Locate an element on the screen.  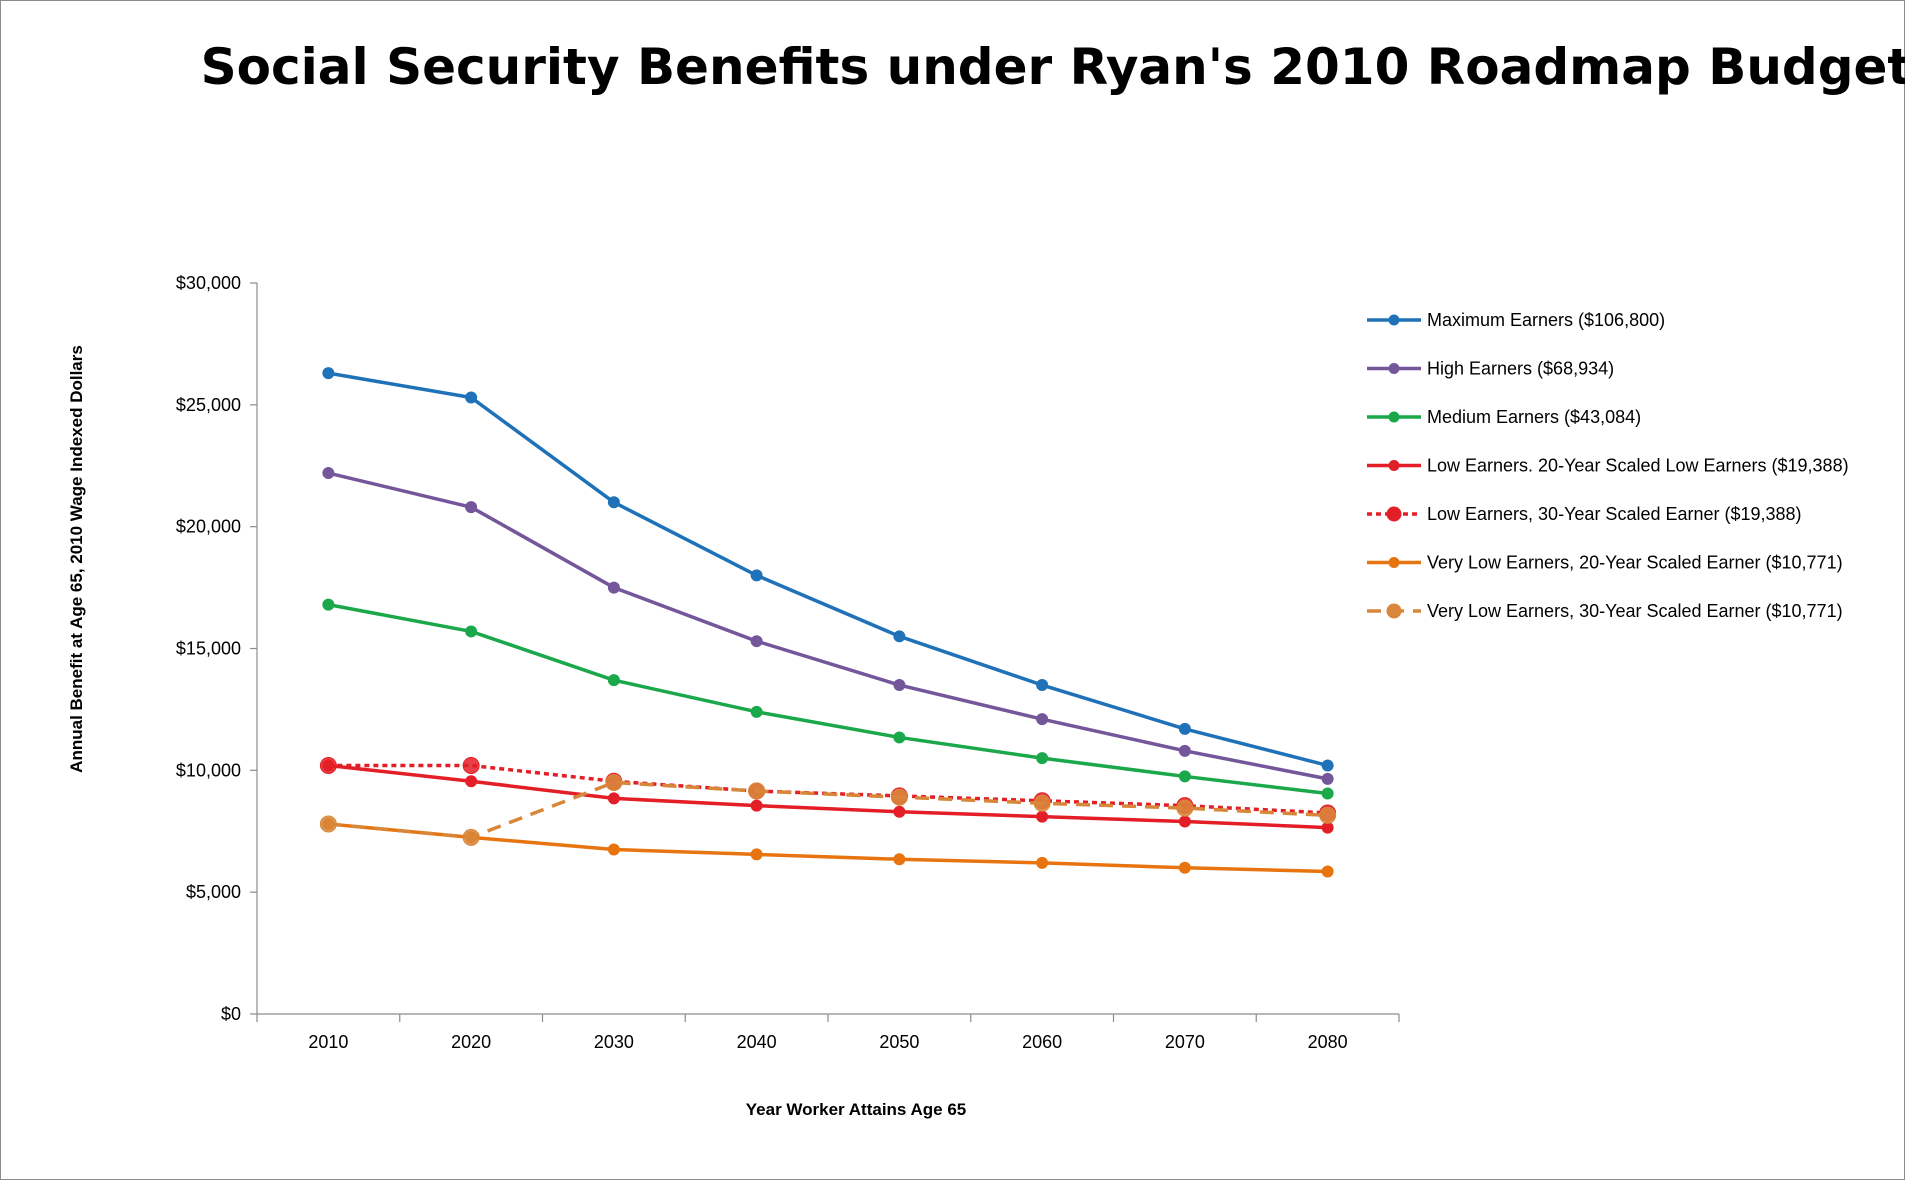
x-tick-label: 2050 is located at coordinates (899, 1042).